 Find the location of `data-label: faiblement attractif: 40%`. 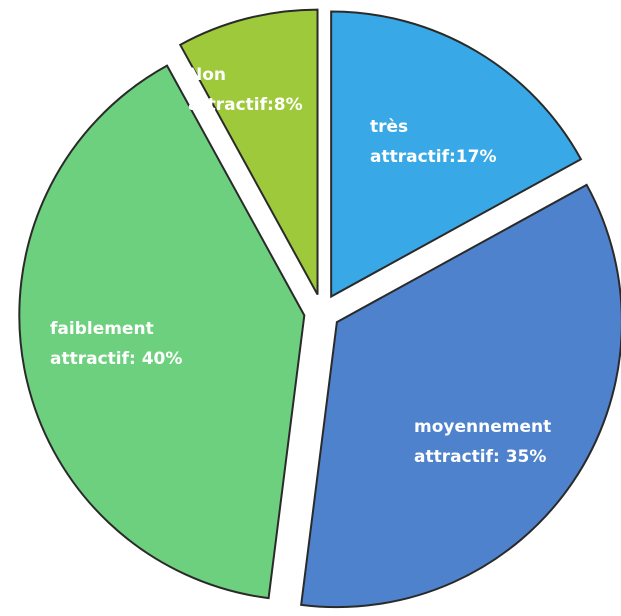

data-label: faiblement attractif: 40% is located at coordinates (116, 344).